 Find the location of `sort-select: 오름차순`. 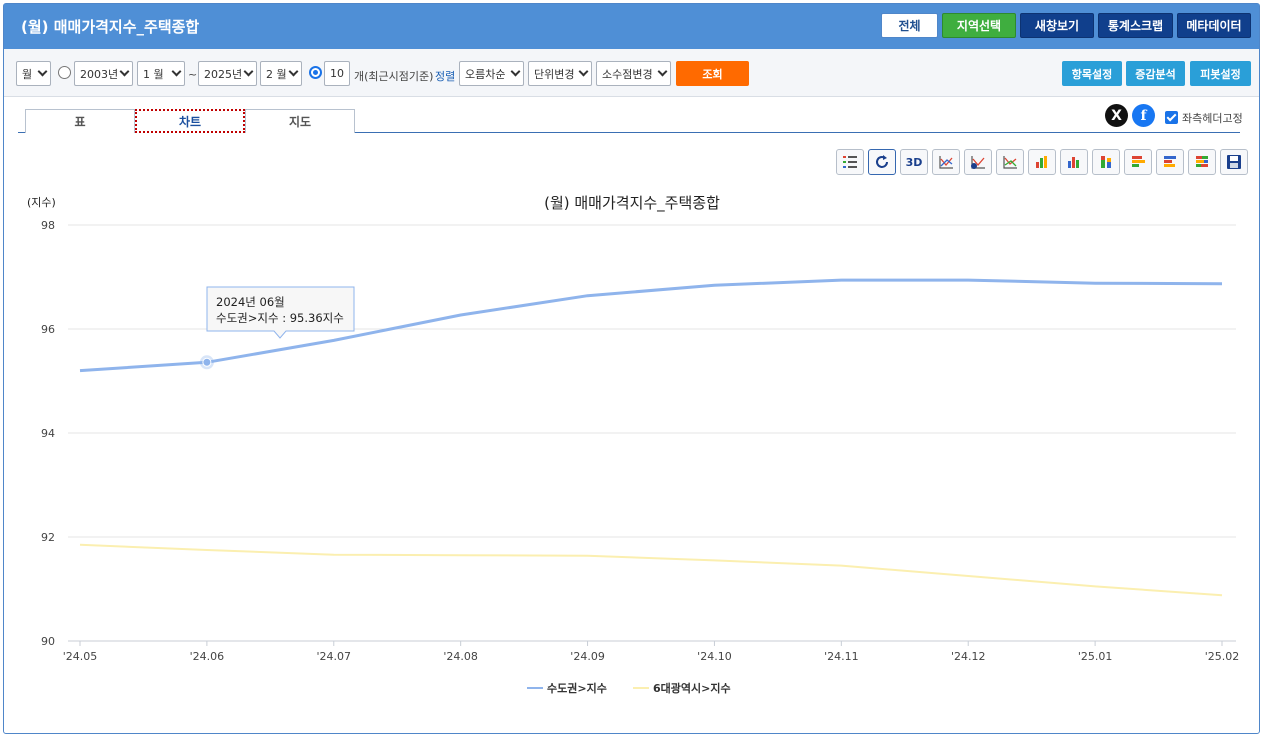

sort-select: 오름차순 is located at coordinates (491, 73).